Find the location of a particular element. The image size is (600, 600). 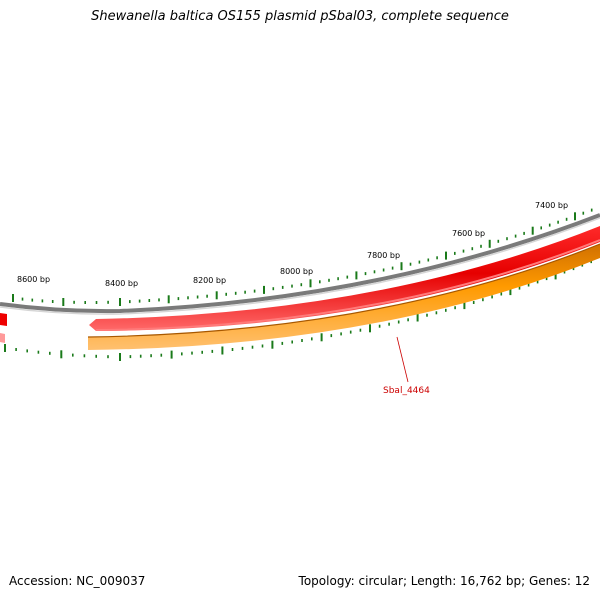

gene-arrow-forward-edge is located at coordinates (343, 290).